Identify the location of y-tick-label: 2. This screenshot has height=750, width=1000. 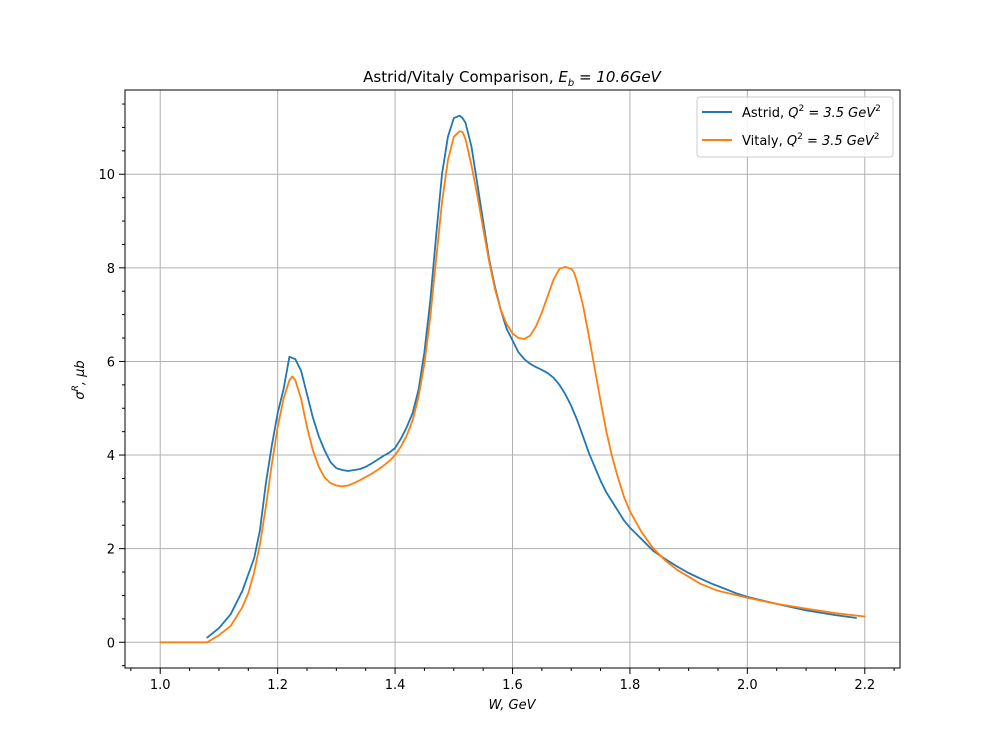
(111, 550).